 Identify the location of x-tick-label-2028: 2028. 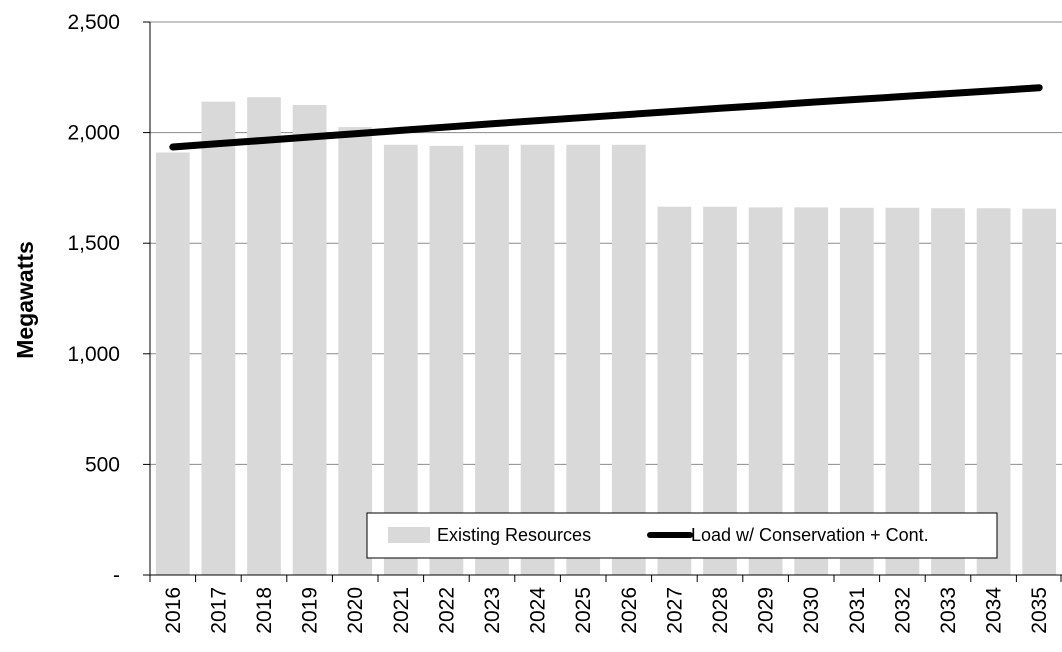
(720, 610).